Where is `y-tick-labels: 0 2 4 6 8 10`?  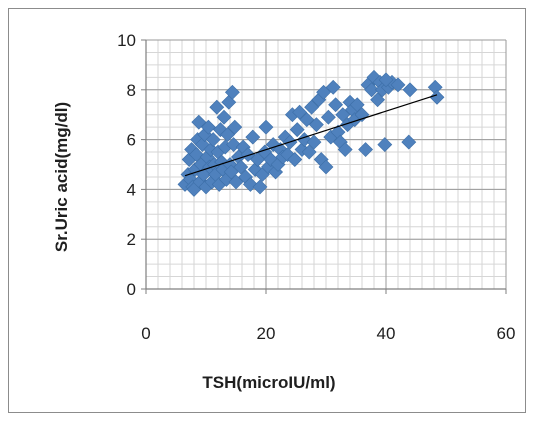 y-tick-labels: 0 2 4 6 8 10 is located at coordinates (126, 165).